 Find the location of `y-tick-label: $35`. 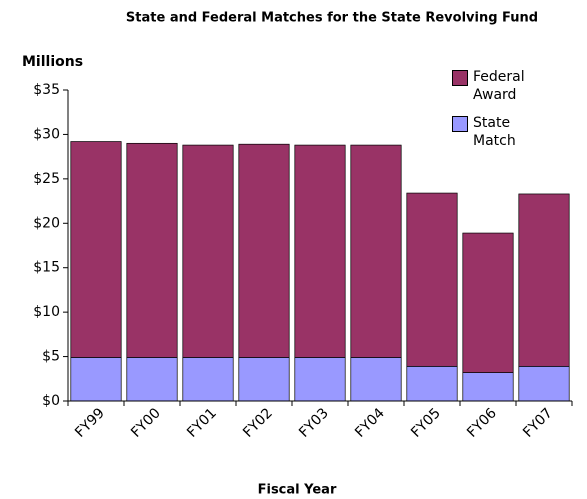

y-tick-label: $35 is located at coordinates (46, 90).